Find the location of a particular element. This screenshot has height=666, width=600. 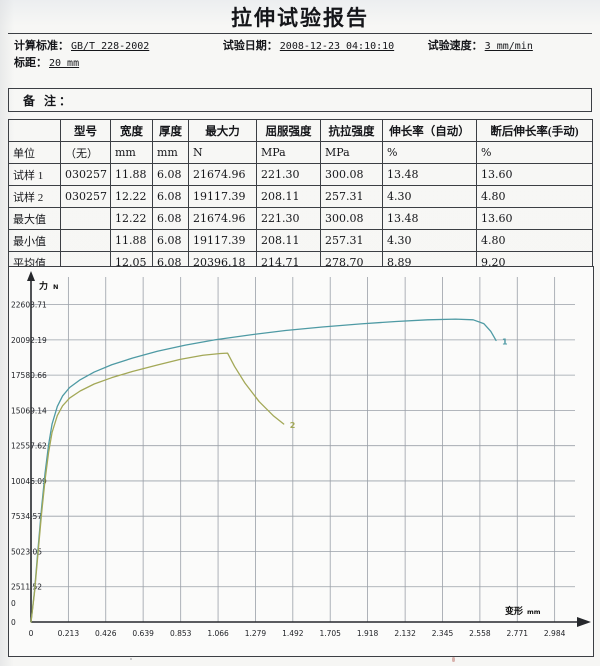

col-header-width: 宽度 is located at coordinates (131, 130).